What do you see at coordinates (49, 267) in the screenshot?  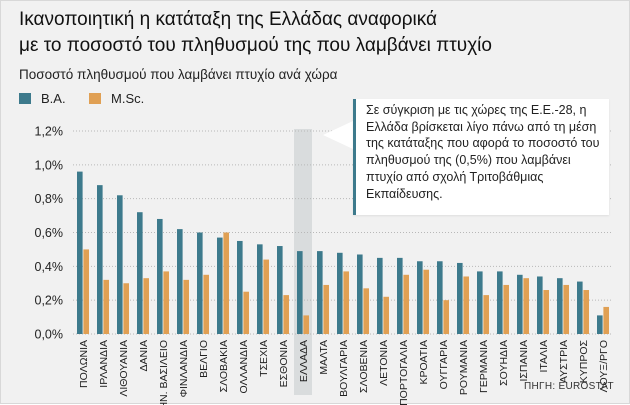 I see `y-tick-label: 0,4%` at bounding box center [49, 267].